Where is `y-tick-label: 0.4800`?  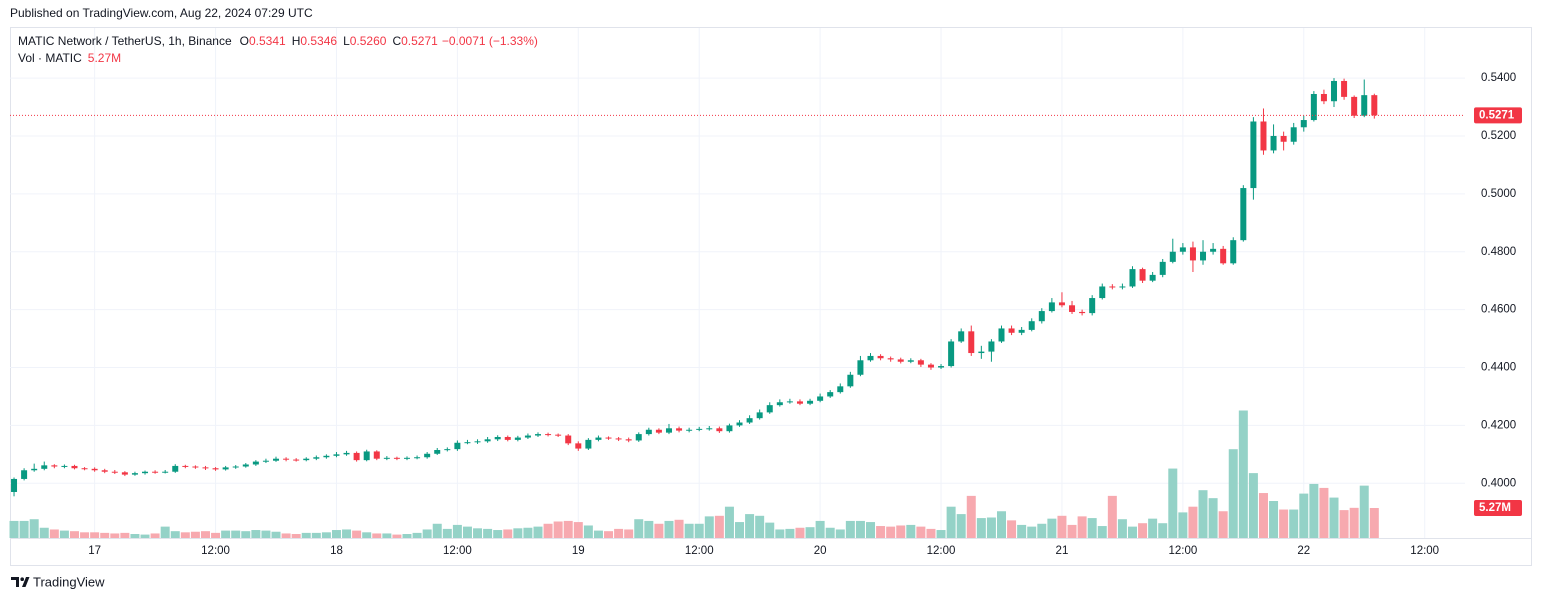
y-tick-label: 0.4800 is located at coordinates (1498, 252).